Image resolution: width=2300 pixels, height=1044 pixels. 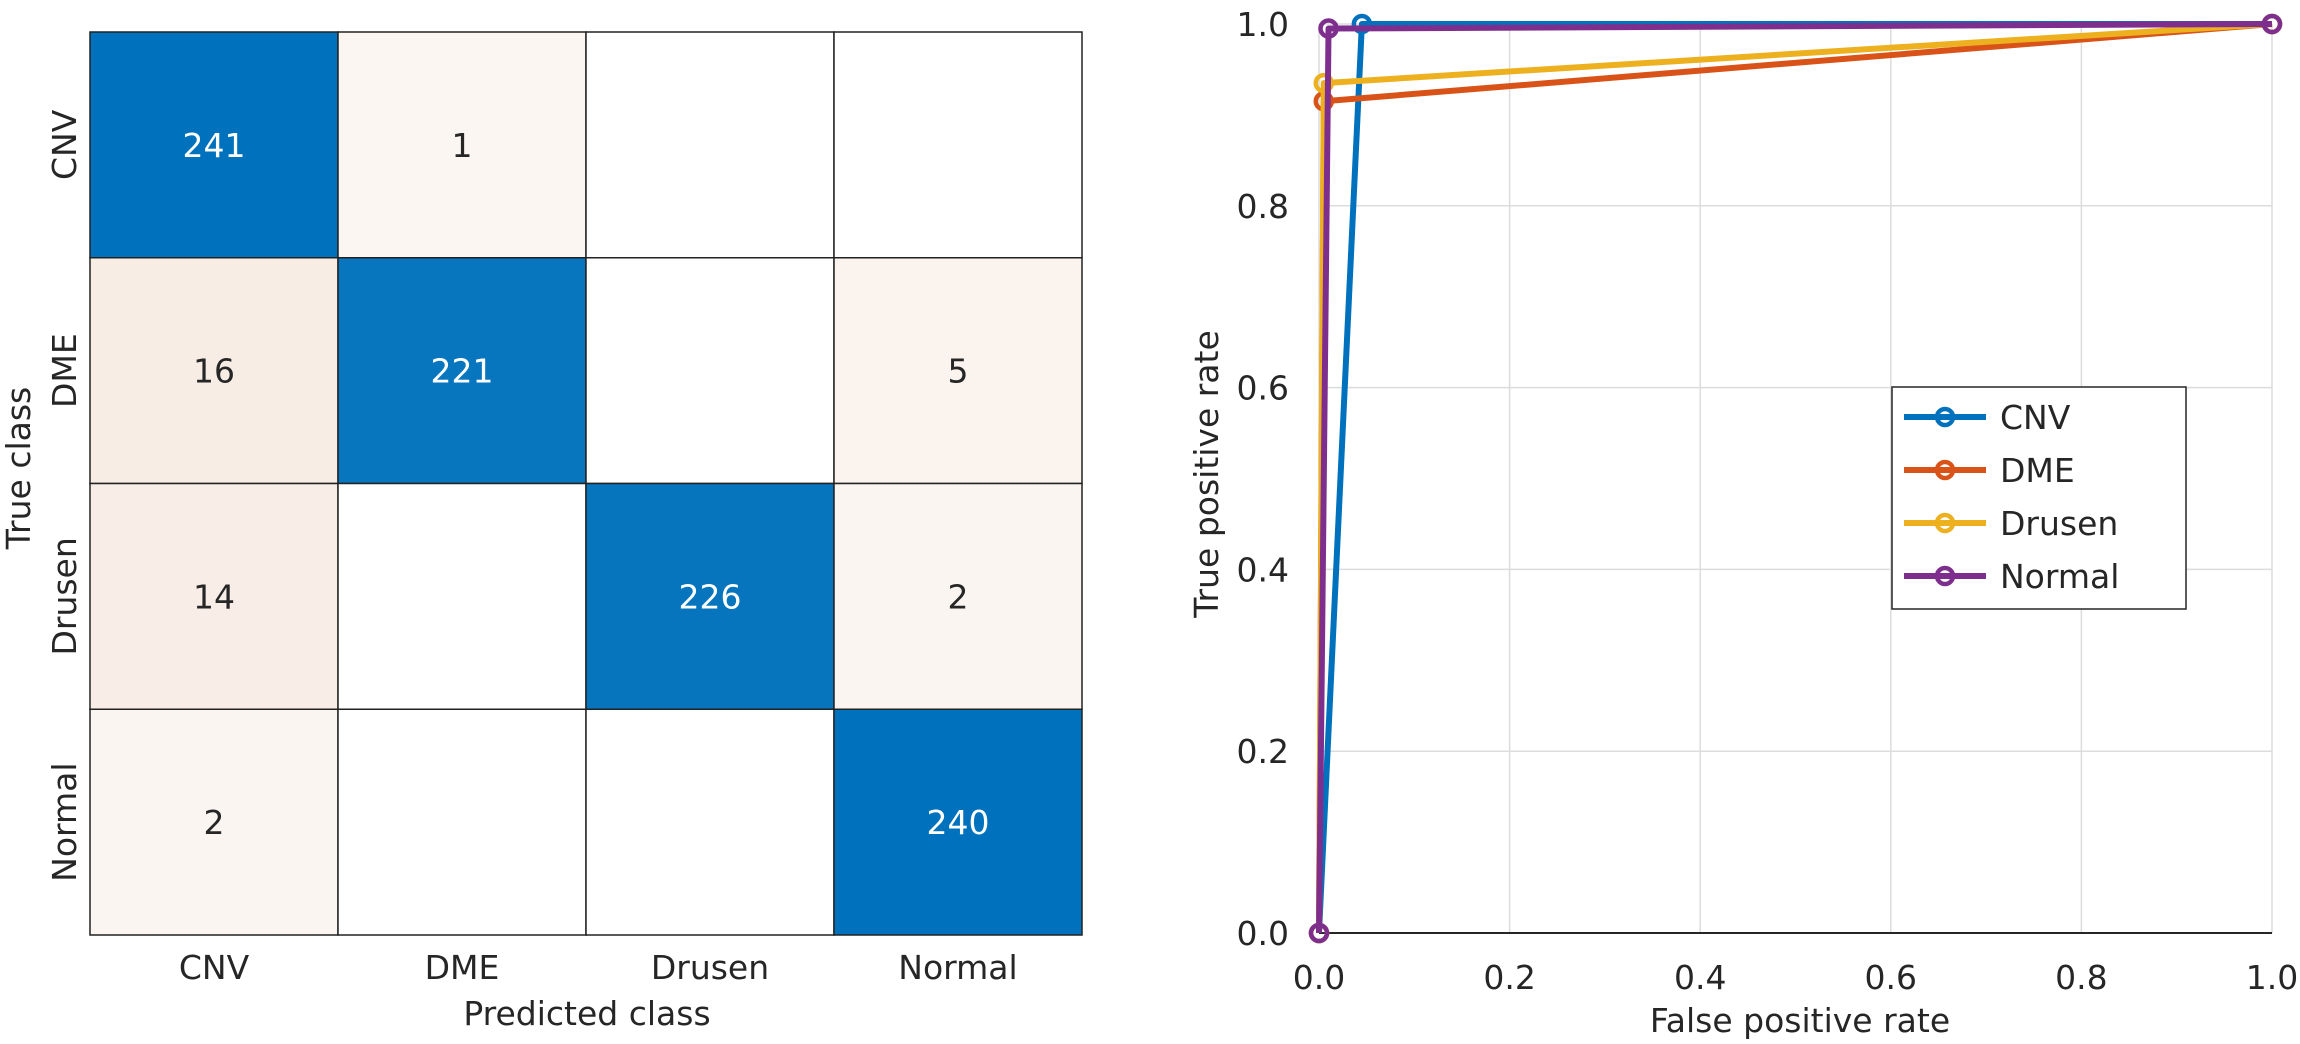 I want to click on cm-cell-value: 226, so click(x=710, y=596).